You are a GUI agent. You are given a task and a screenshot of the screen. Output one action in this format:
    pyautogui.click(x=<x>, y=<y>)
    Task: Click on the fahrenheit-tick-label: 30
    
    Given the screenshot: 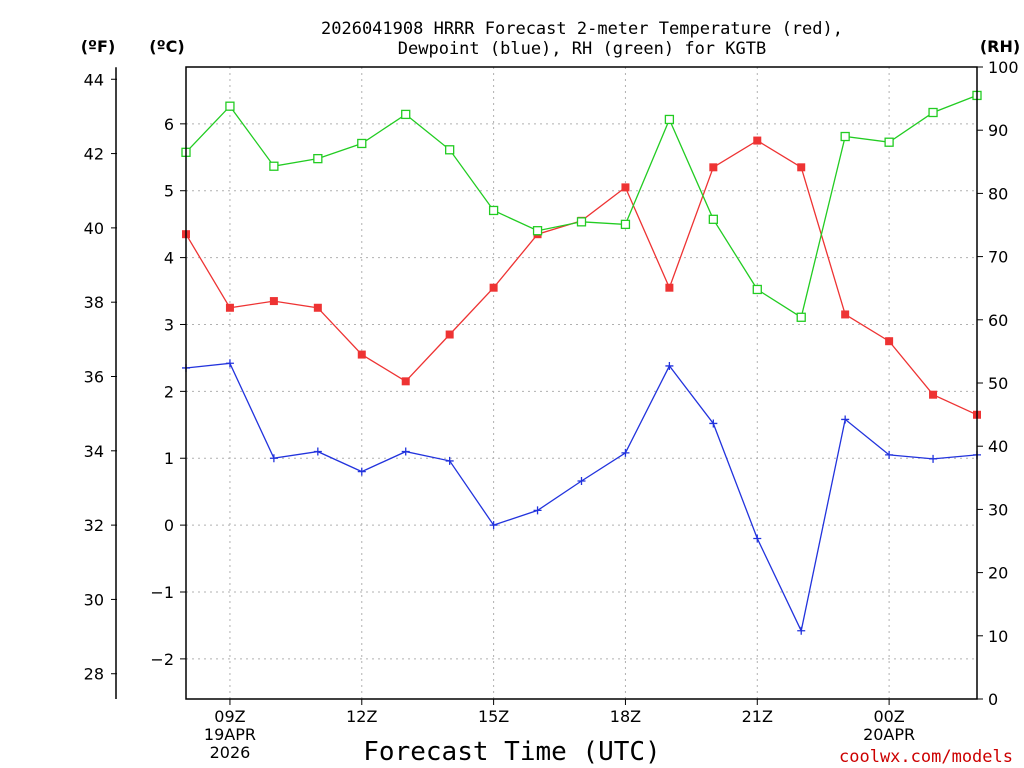 What is the action you would take?
    pyautogui.click(x=94, y=599)
    